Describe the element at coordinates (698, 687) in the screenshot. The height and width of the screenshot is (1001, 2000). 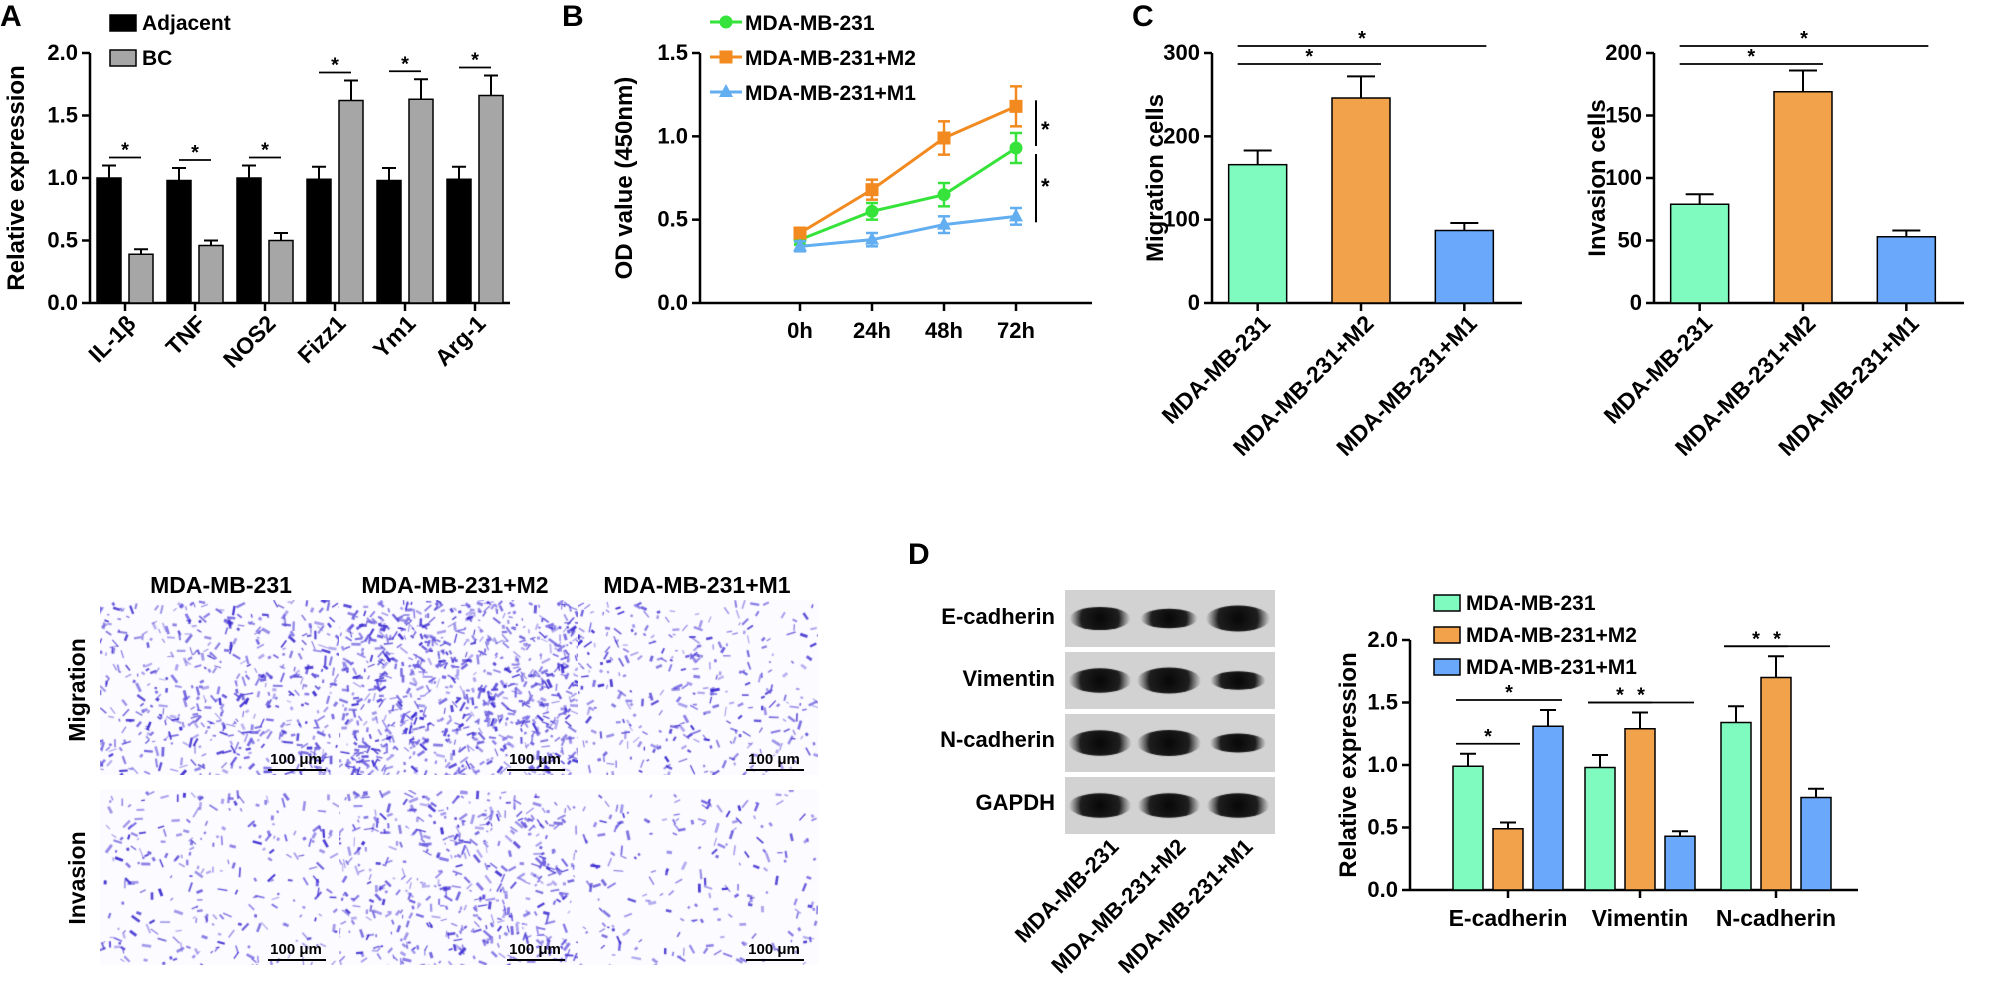
I see `photo-migration-m1` at that location.